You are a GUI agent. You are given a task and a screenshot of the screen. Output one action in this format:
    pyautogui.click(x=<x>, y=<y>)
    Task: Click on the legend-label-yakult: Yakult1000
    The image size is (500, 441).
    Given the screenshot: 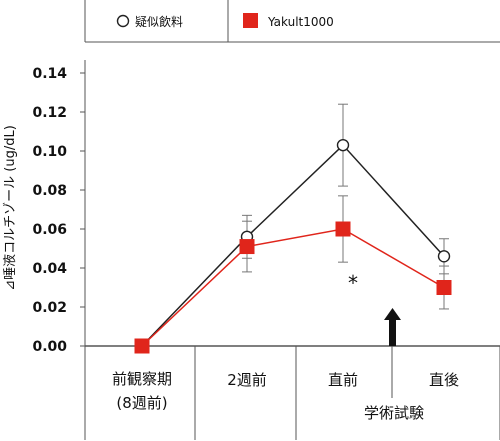 What is the action you would take?
    pyautogui.click(x=300, y=22)
    